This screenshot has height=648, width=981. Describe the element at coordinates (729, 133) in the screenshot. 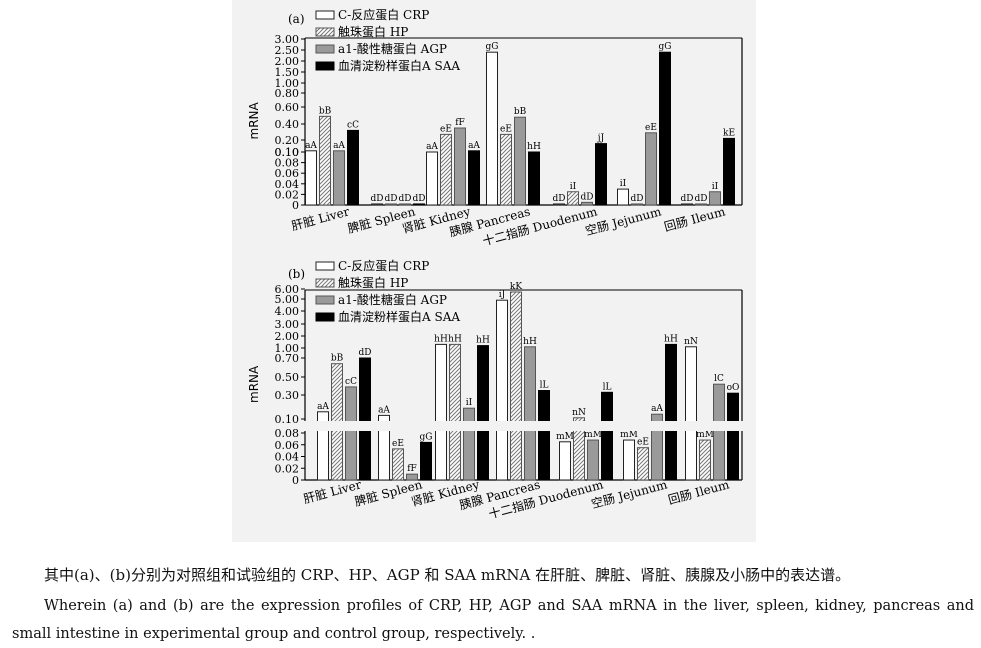

I see `bar-data-label: kE` at that location.